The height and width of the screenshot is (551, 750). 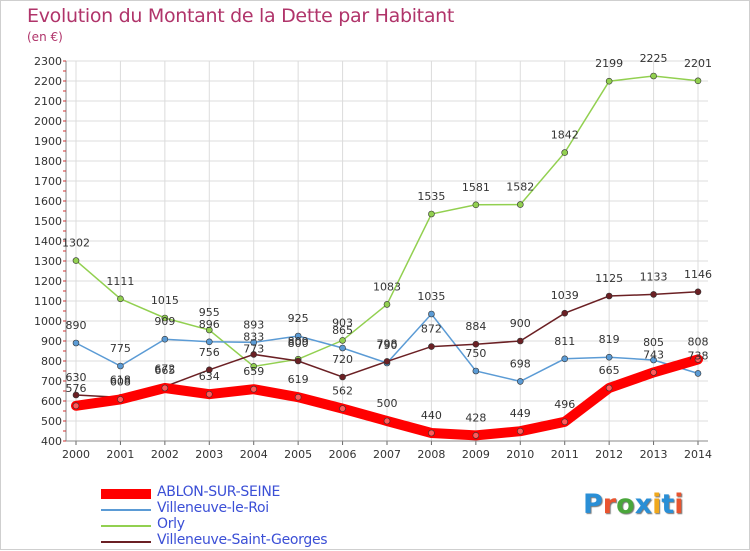 I want to click on data-label: 890, so click(x=76, y=325).